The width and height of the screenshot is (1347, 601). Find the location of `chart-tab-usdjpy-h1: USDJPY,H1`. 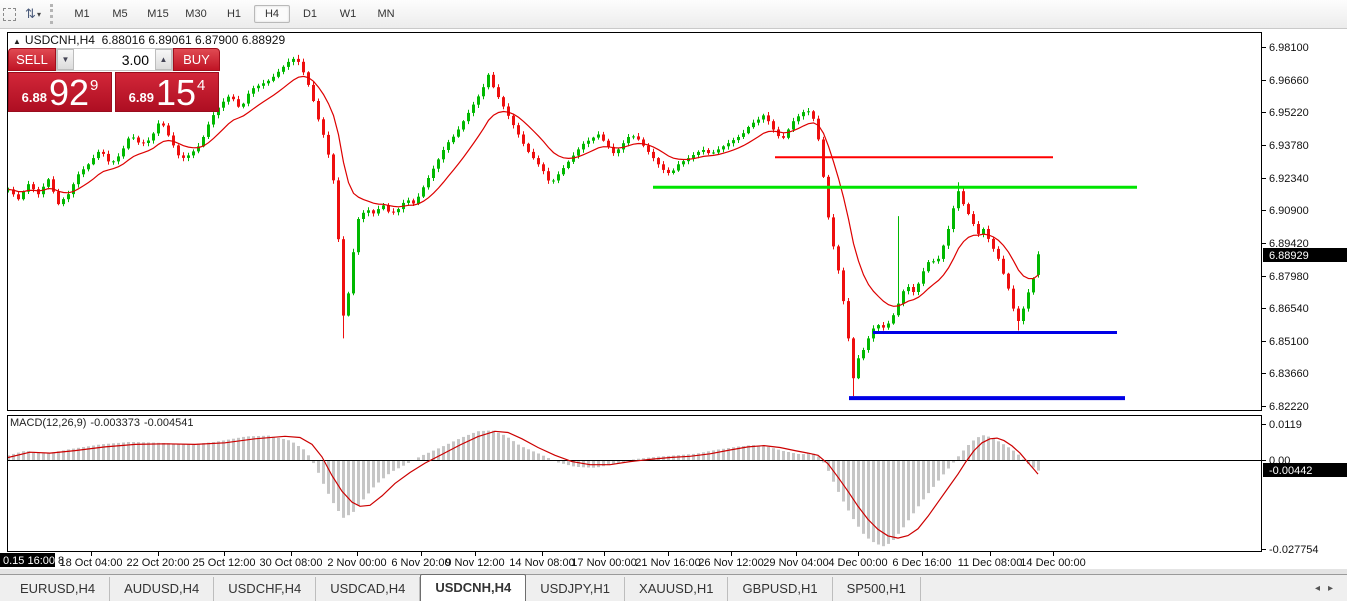

chart-tab-usdjpy-h1: USDJPY,H1 is located at coordinates (576, 589).